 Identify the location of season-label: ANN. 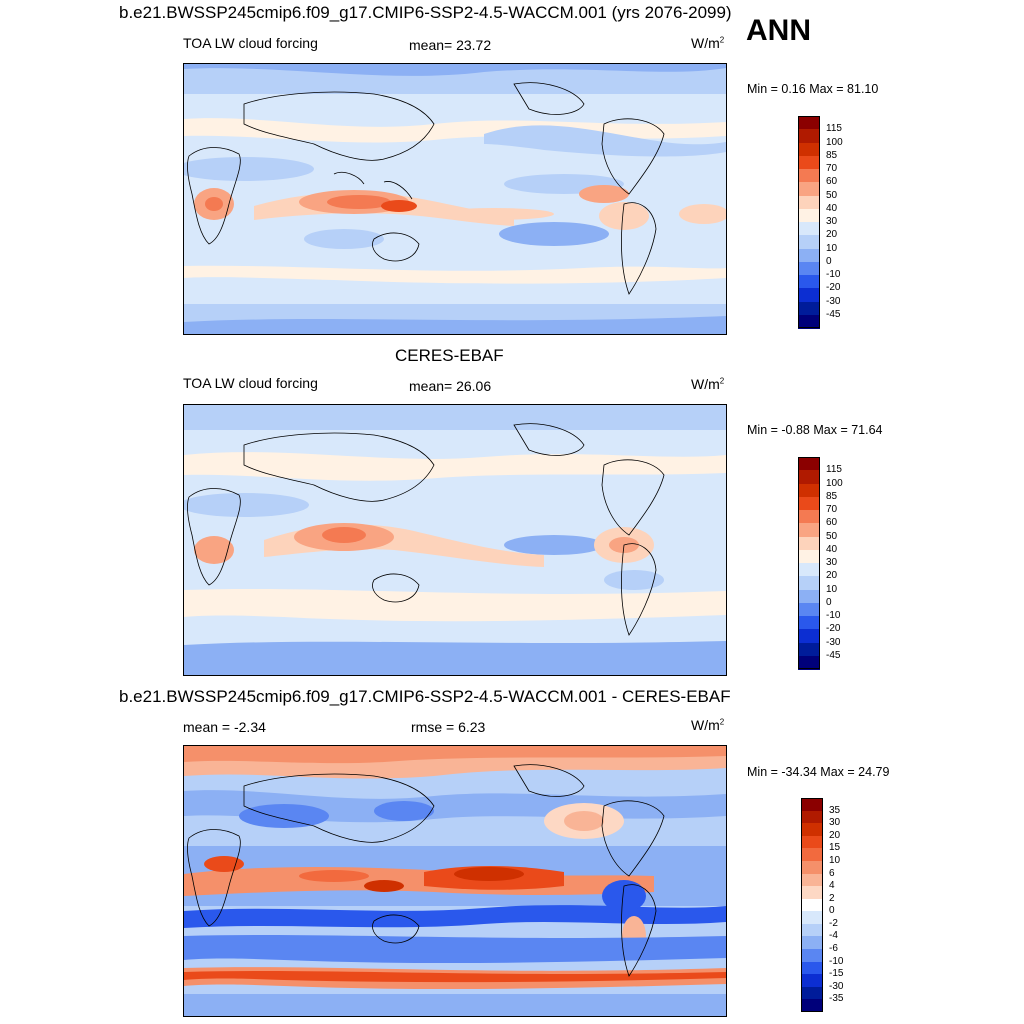
(778, 30).